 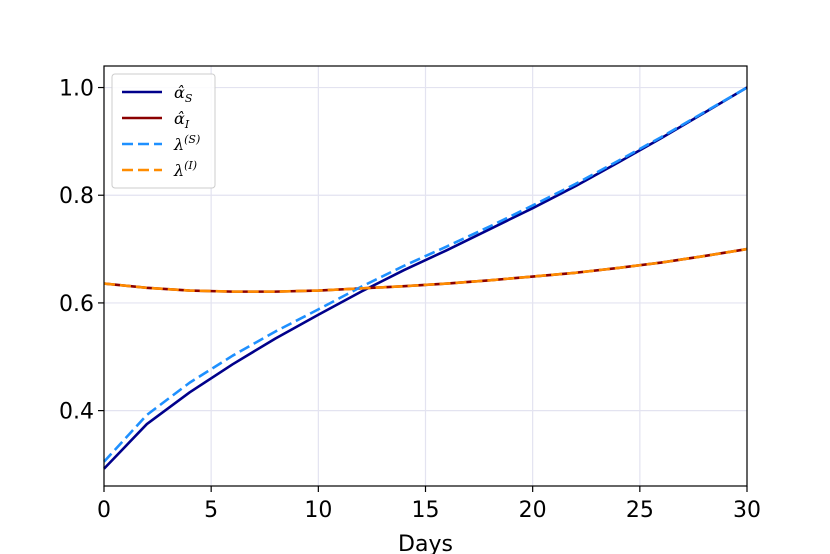 I want to click on y-tick-label: 0.6, so click(x=76, y=304).